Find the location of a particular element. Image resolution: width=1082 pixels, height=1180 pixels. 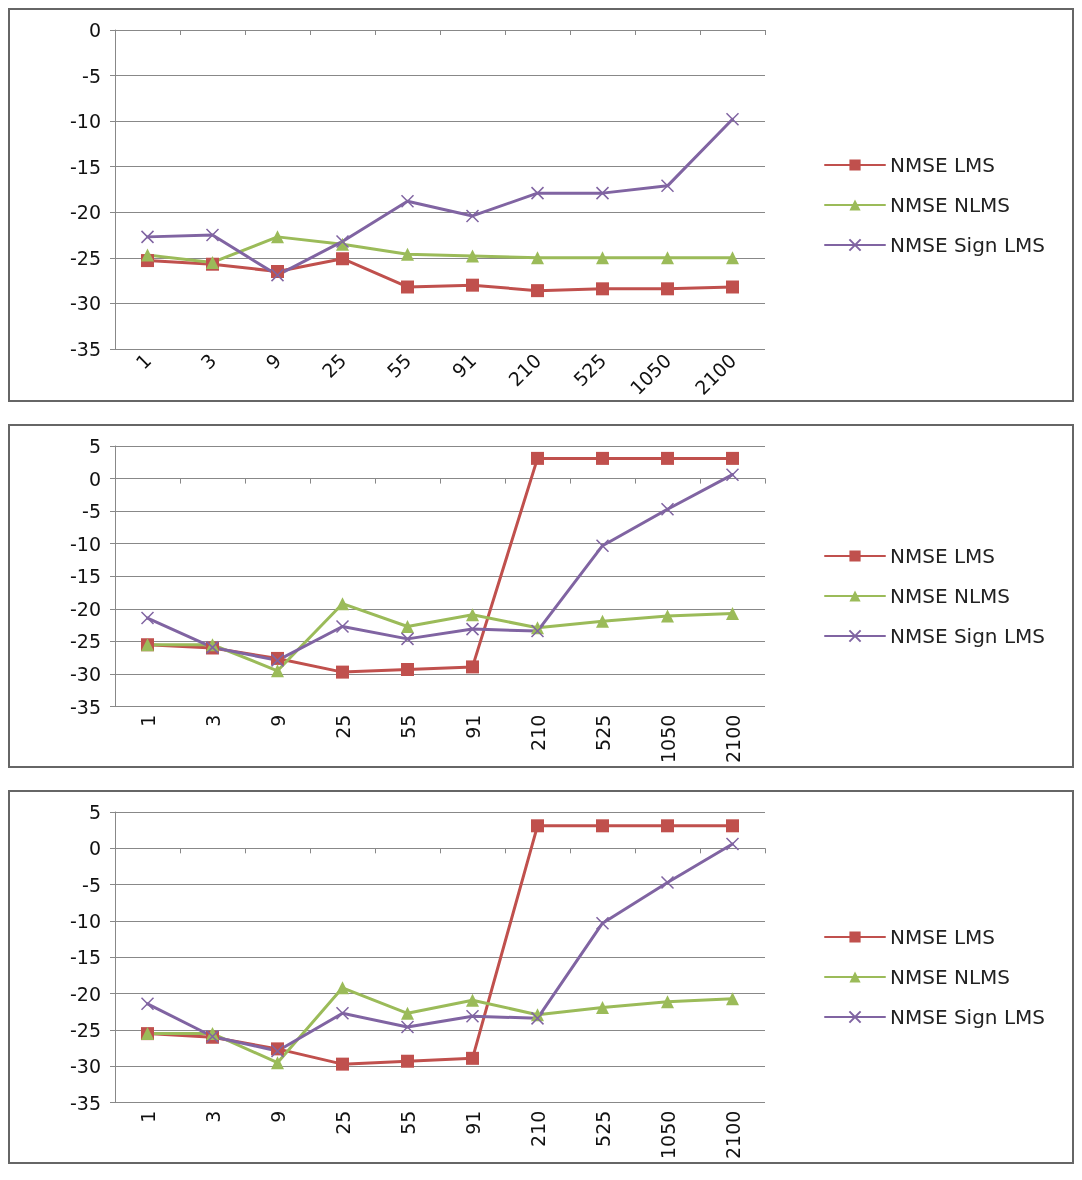

x-tick-label: 55 is located at coordinates (399, 365).